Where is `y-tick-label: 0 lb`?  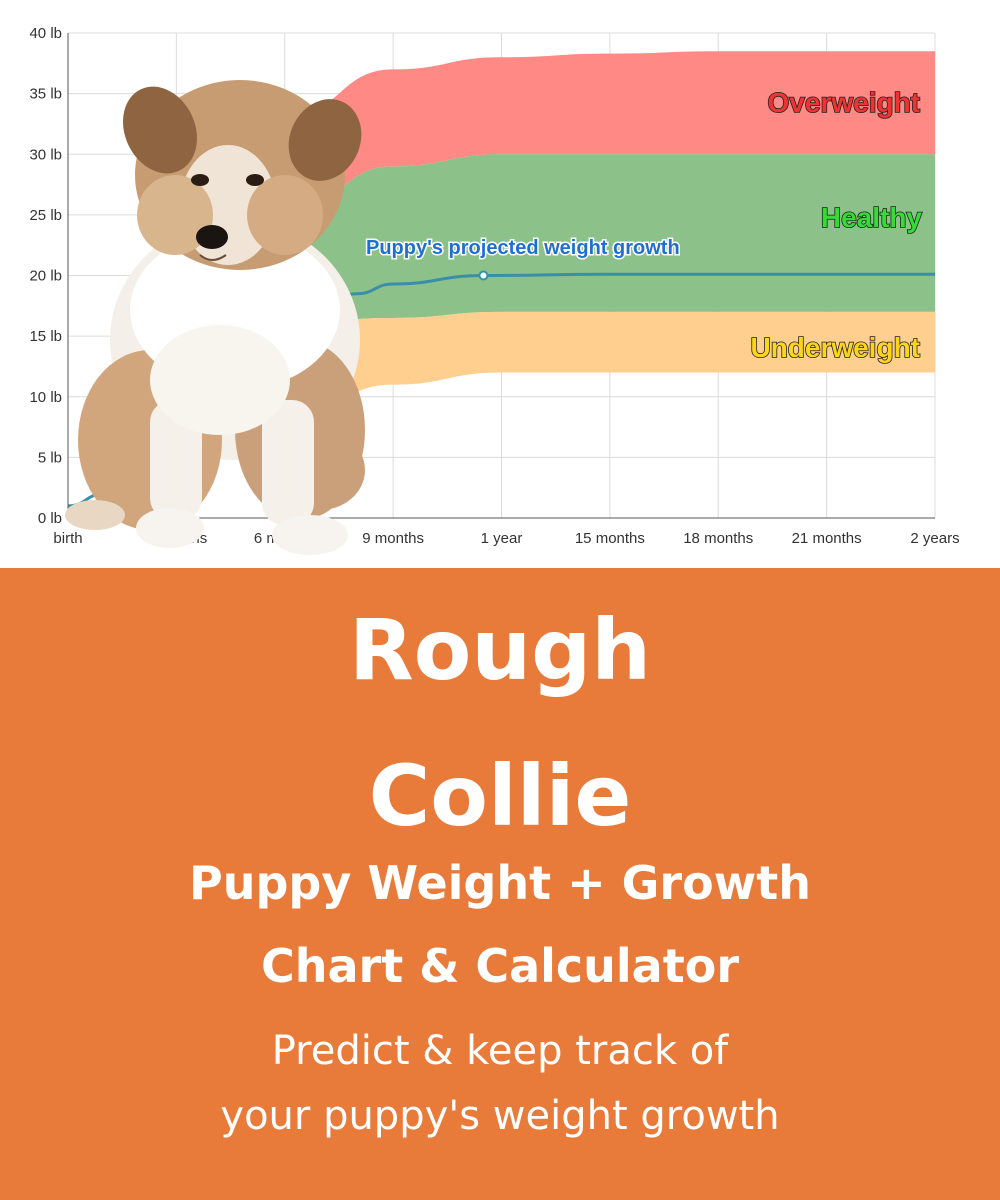 y-tick-label: 0 lb is located at coordinates (50, 518).